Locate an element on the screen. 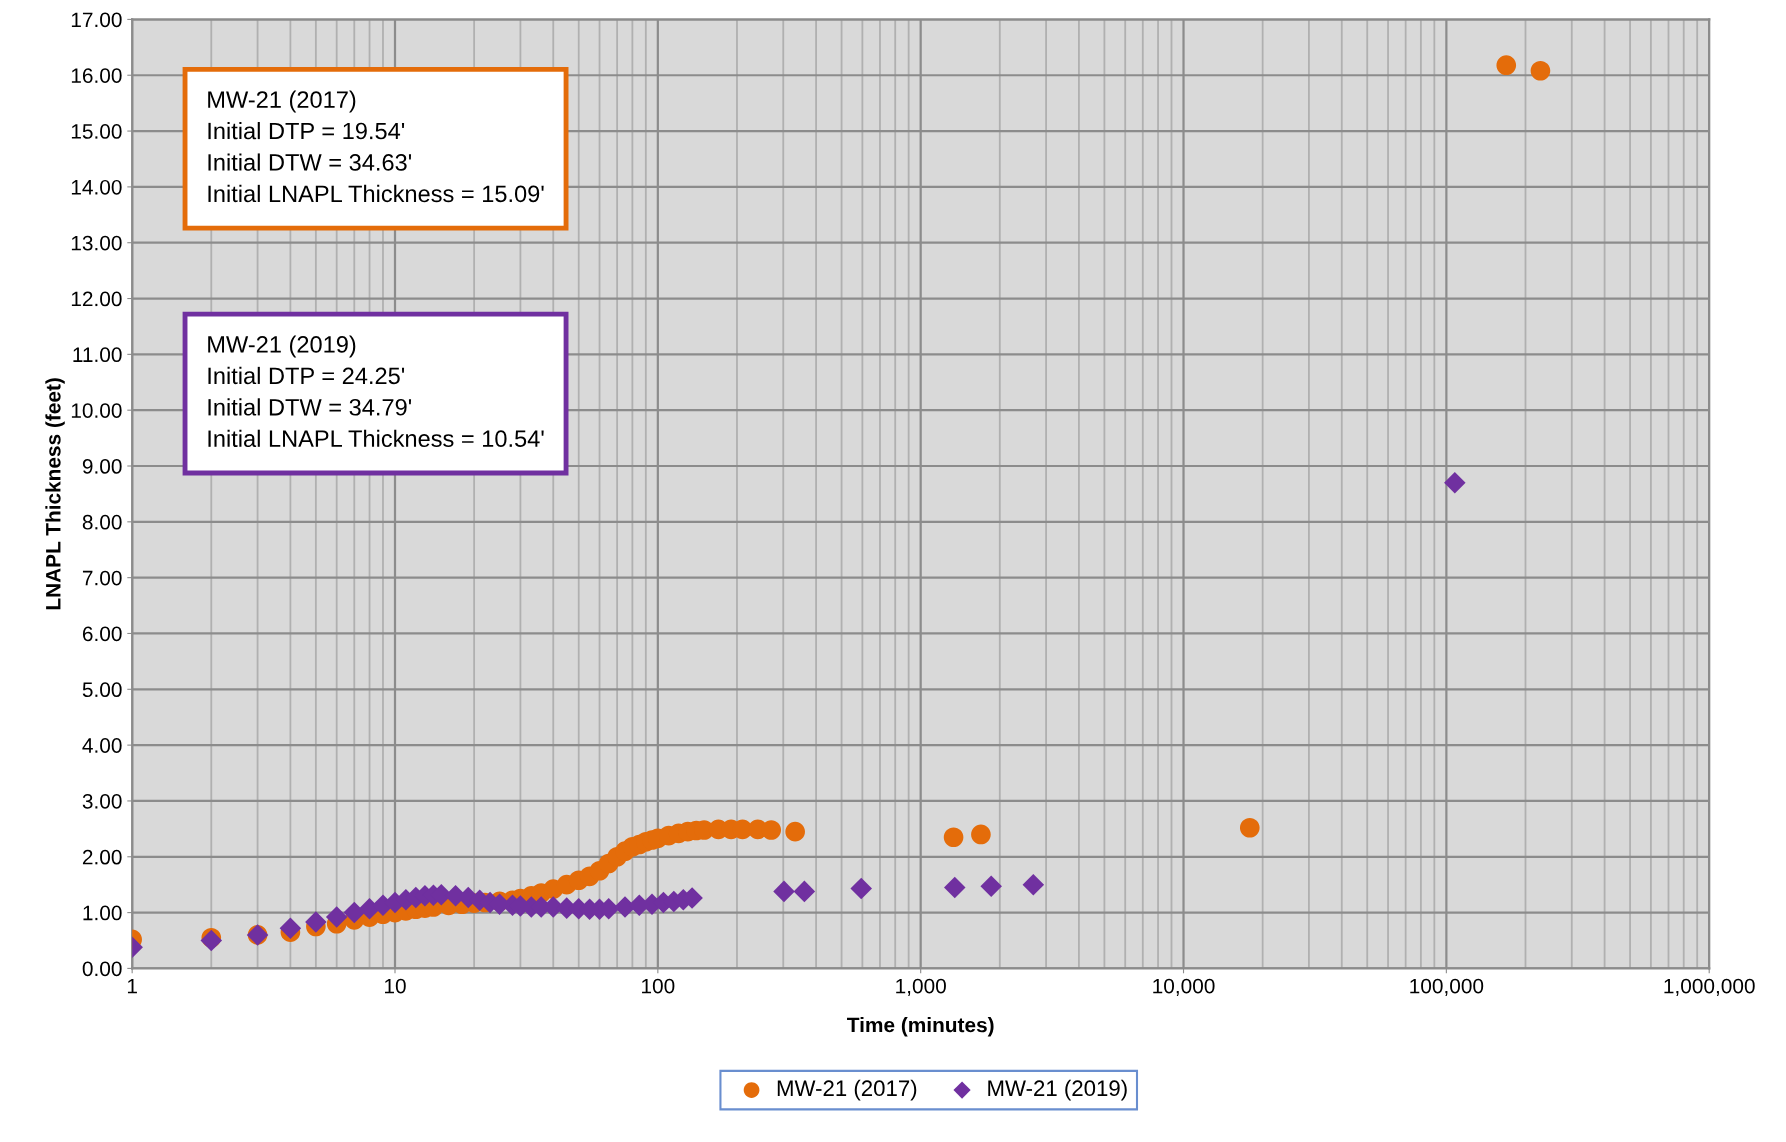 This screenshot has height=1142, width=1786. y-tick-label: 11.00 is located at coordinates (97, 355).